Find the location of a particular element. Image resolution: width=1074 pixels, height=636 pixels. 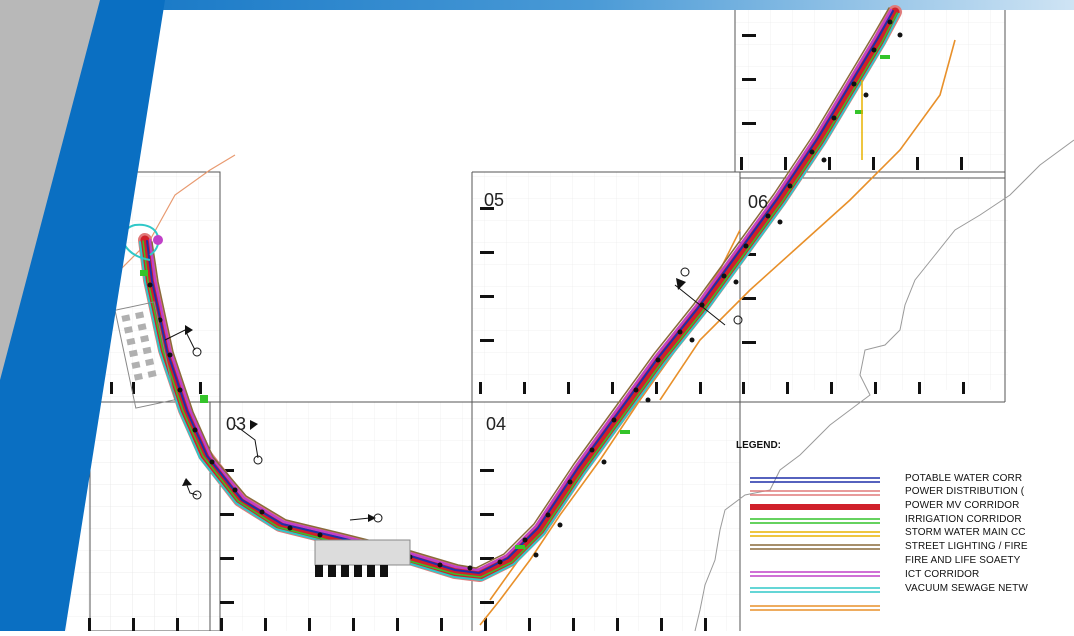

legend-label-potable-water: POTABLE WATER CORR is located at coordinates (964, 478).